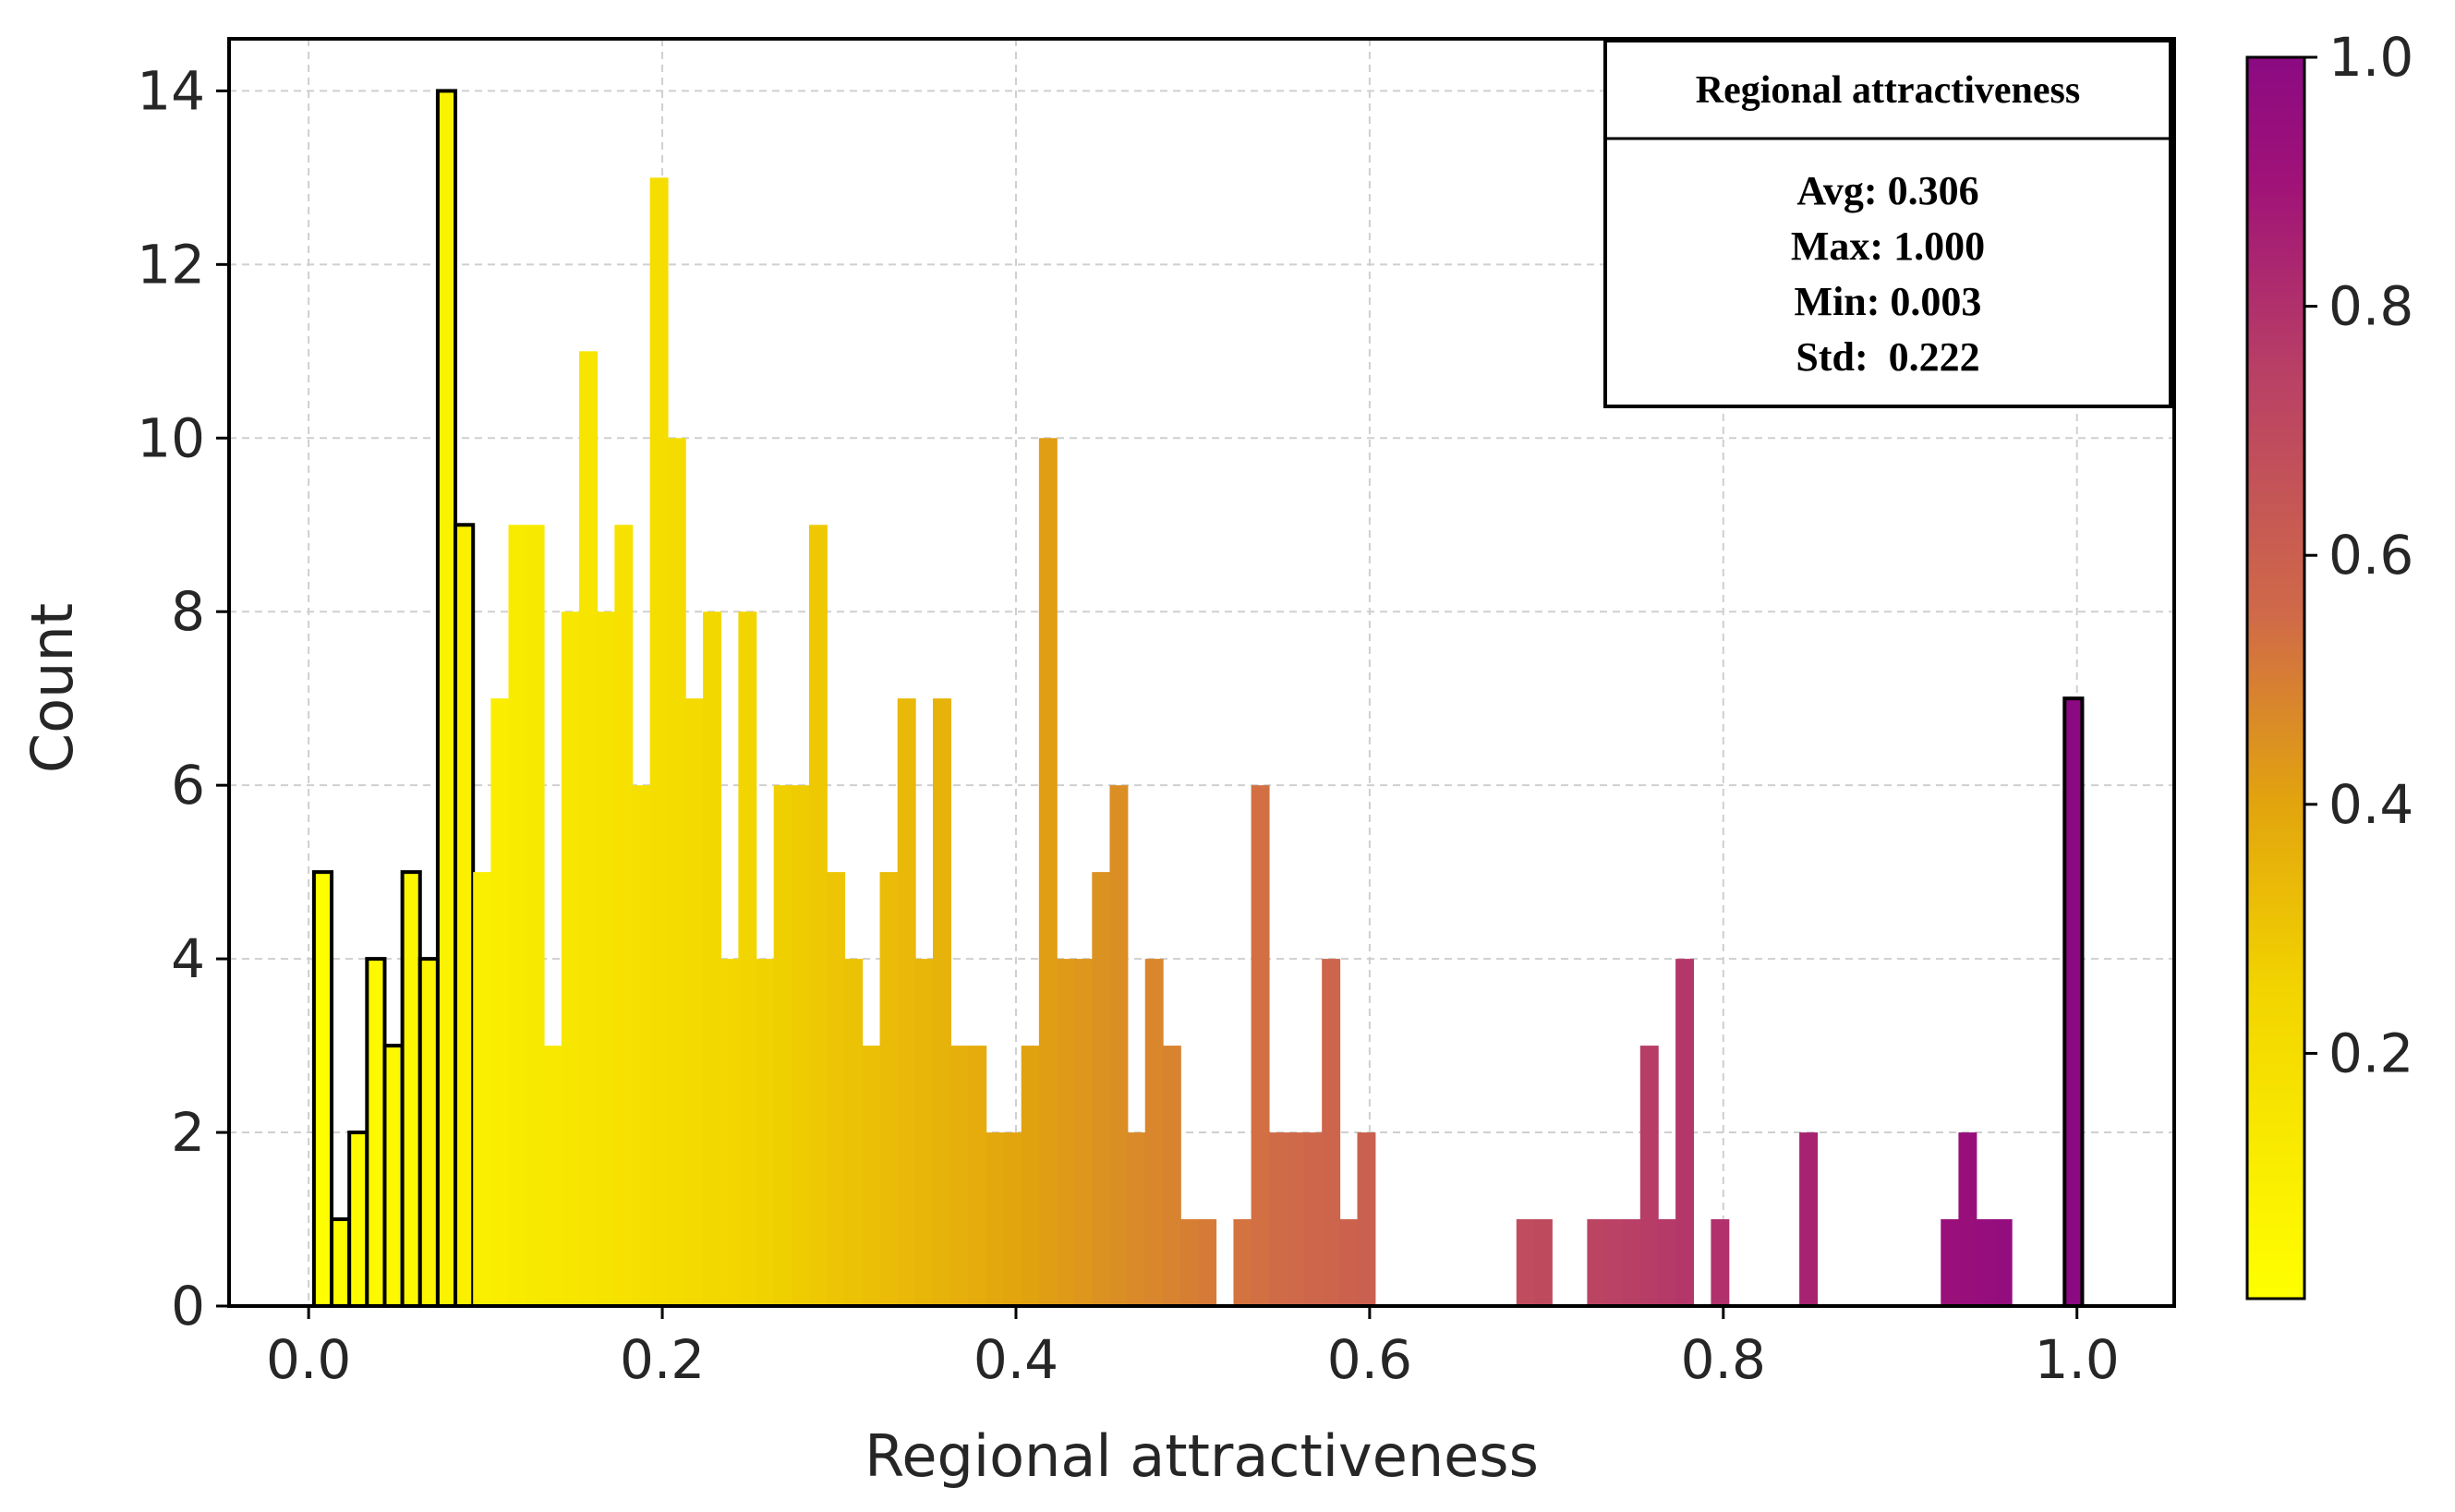 Image resolution: width=2455 pixels, height=1512 pixels. Describe the element at coordinates (2371, 555) in the screenshot. I see `colorbar-tick-label-2: 0.6` at that location.